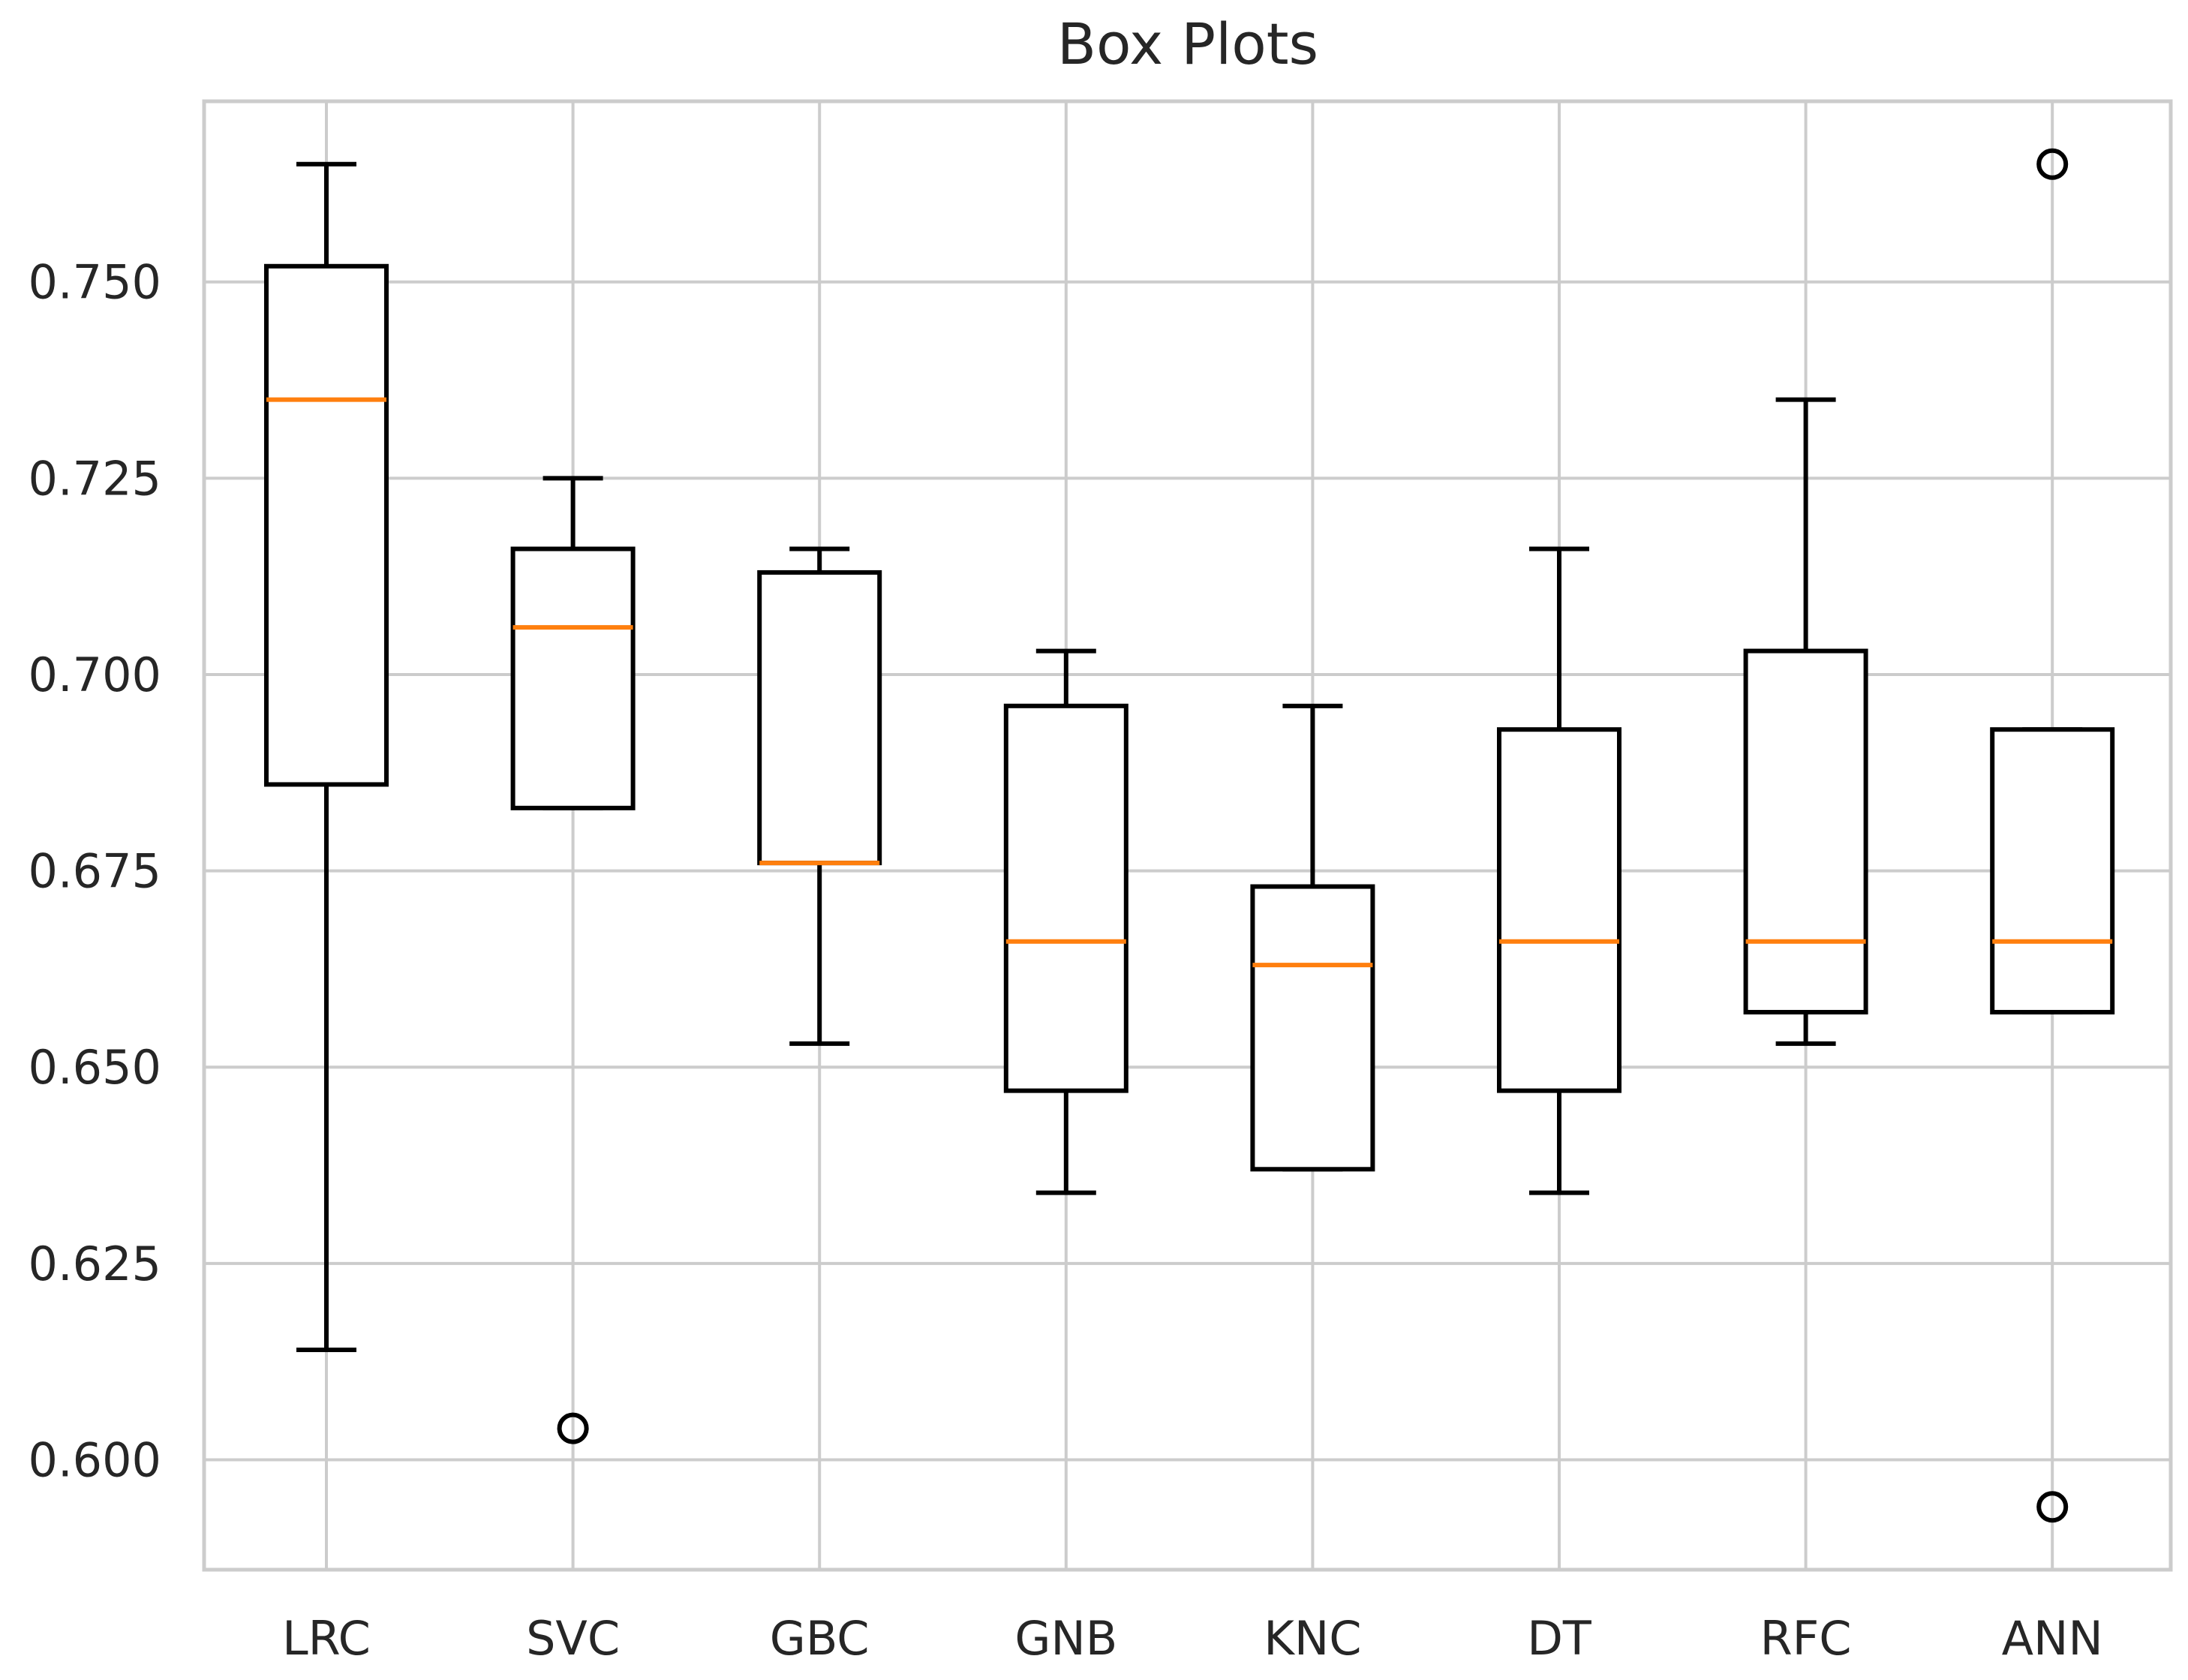 The width and height of the screenshot is (2188, 1680). I want to click on box-gnb, so click(1066, 921).